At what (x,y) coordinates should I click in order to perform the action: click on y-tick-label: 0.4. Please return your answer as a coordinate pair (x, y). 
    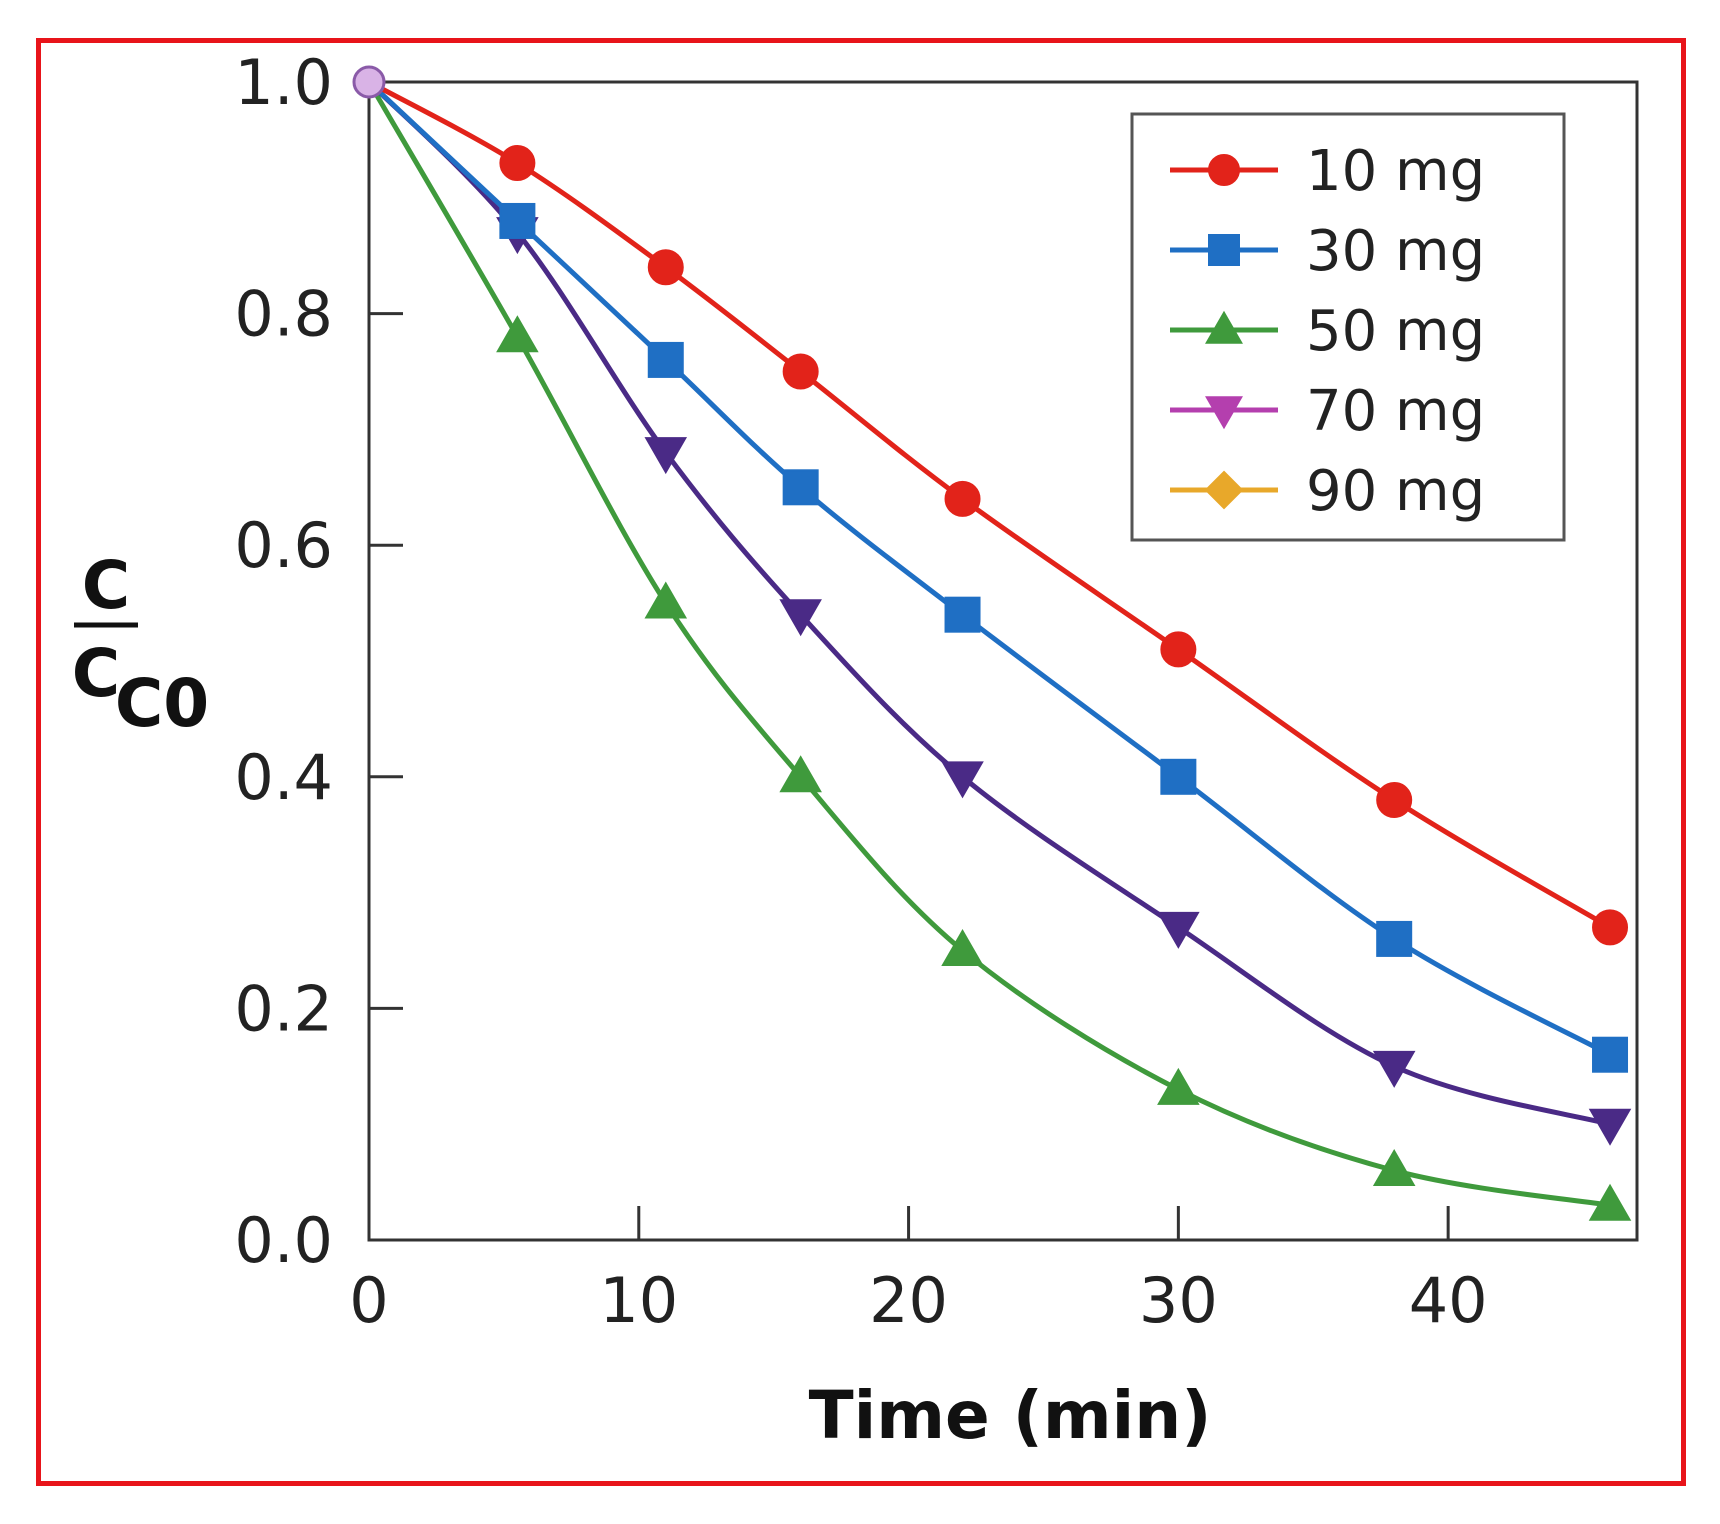
    Looking at the image, I should click on (283, 777).